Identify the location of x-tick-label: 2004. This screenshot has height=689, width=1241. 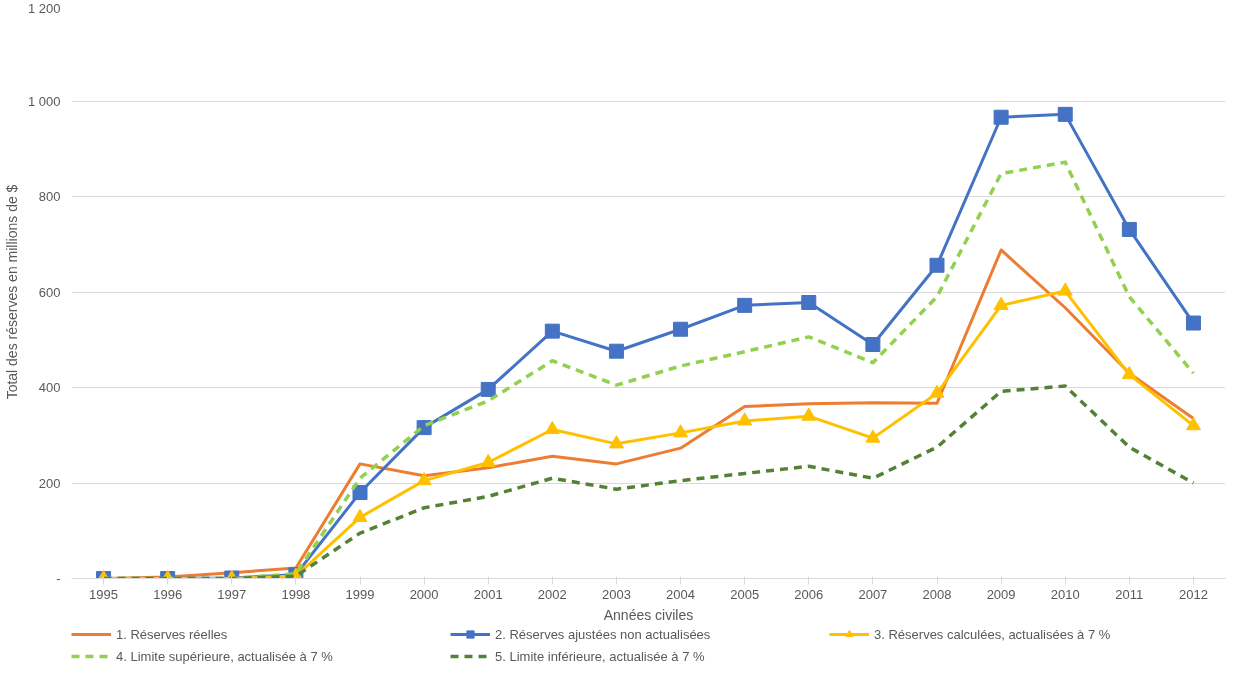
(681, 594).